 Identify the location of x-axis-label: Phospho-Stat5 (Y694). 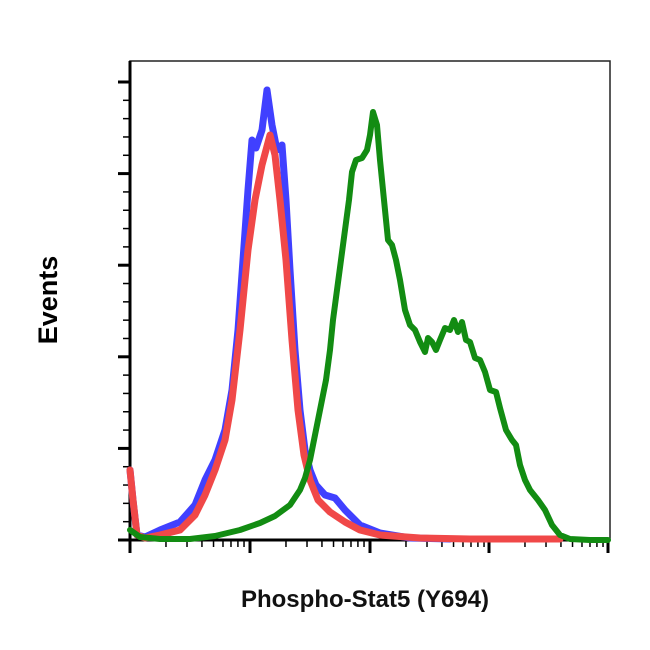
(365, 599).